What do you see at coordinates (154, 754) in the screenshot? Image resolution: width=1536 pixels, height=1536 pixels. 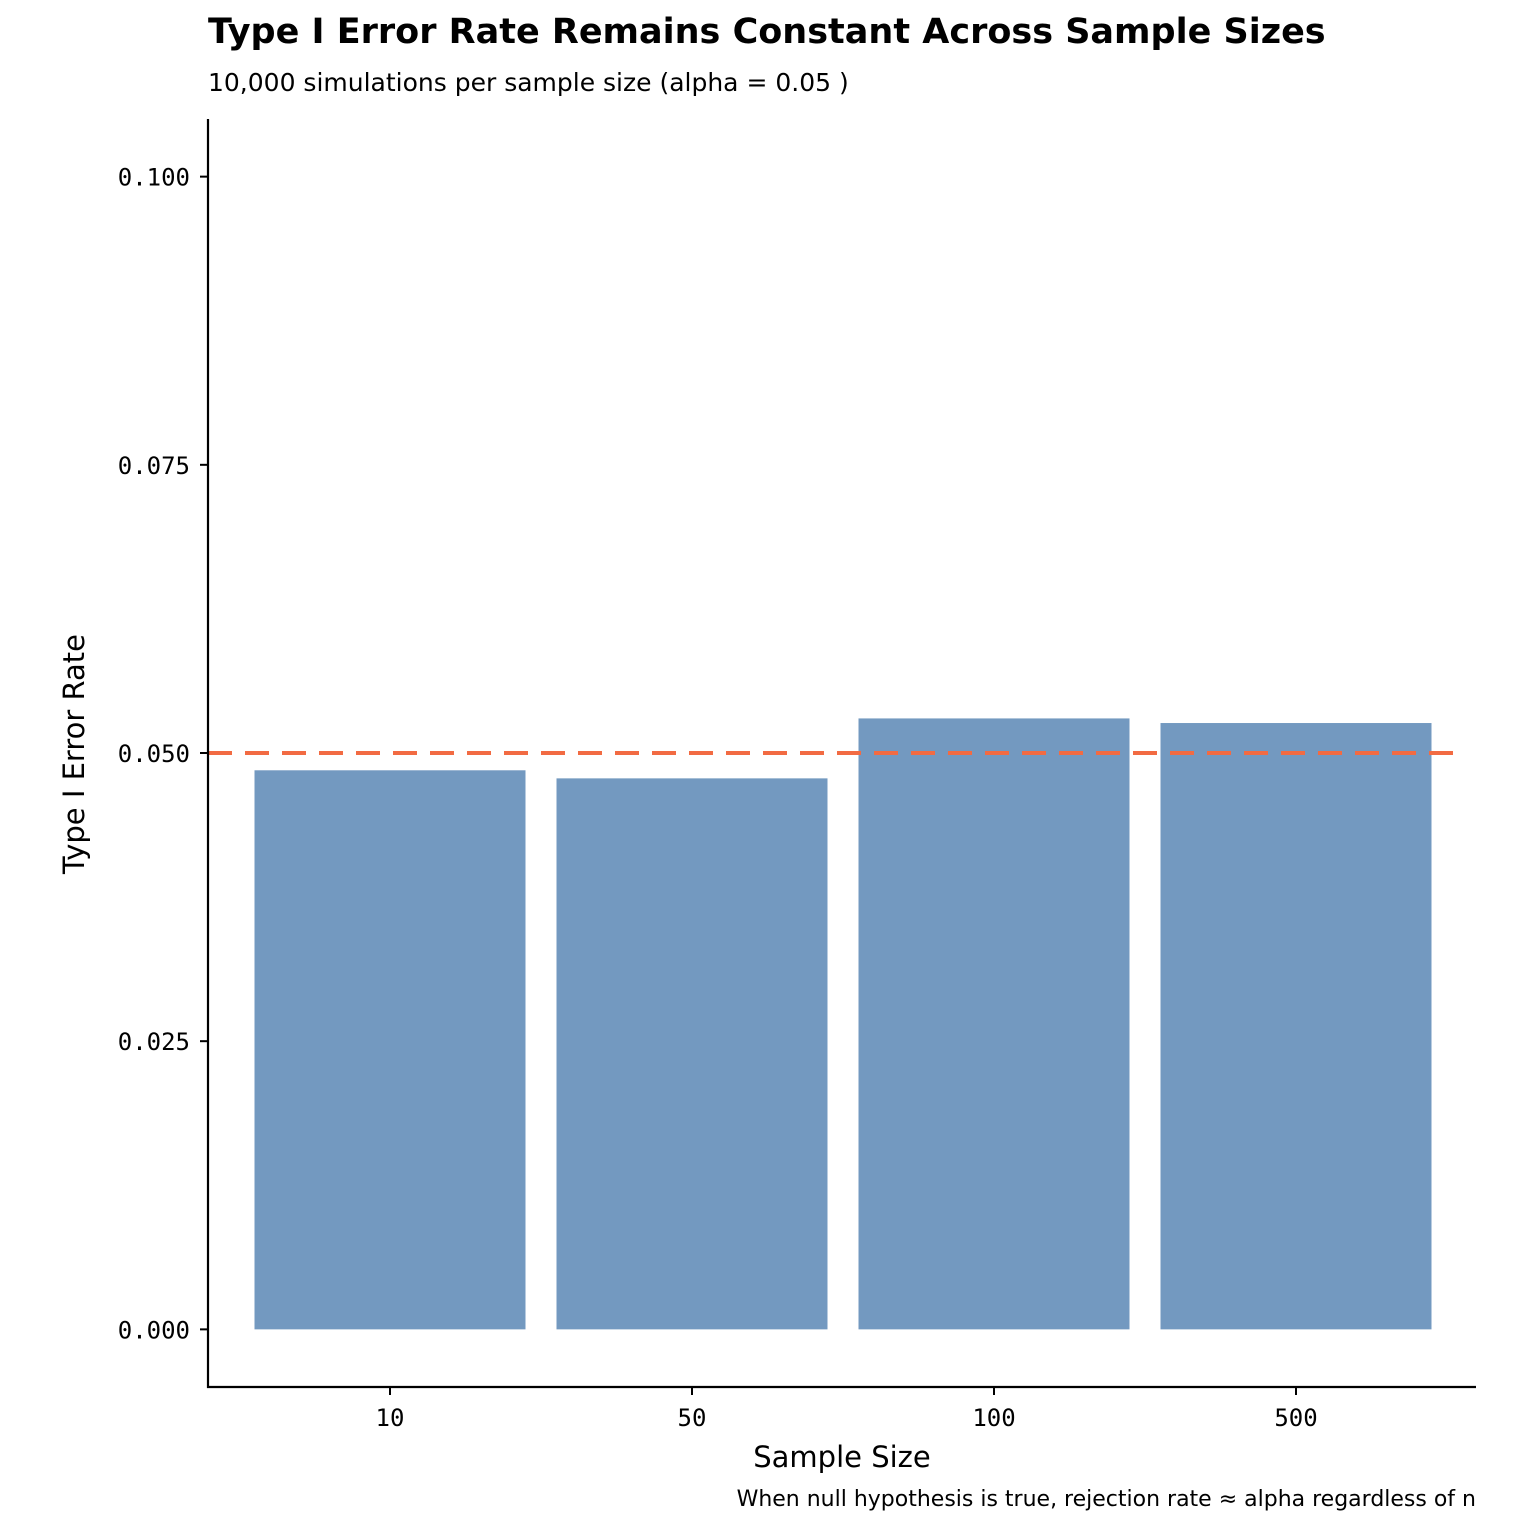 I see `y-tick-label: 0.050` at bounding box center [154, 754].